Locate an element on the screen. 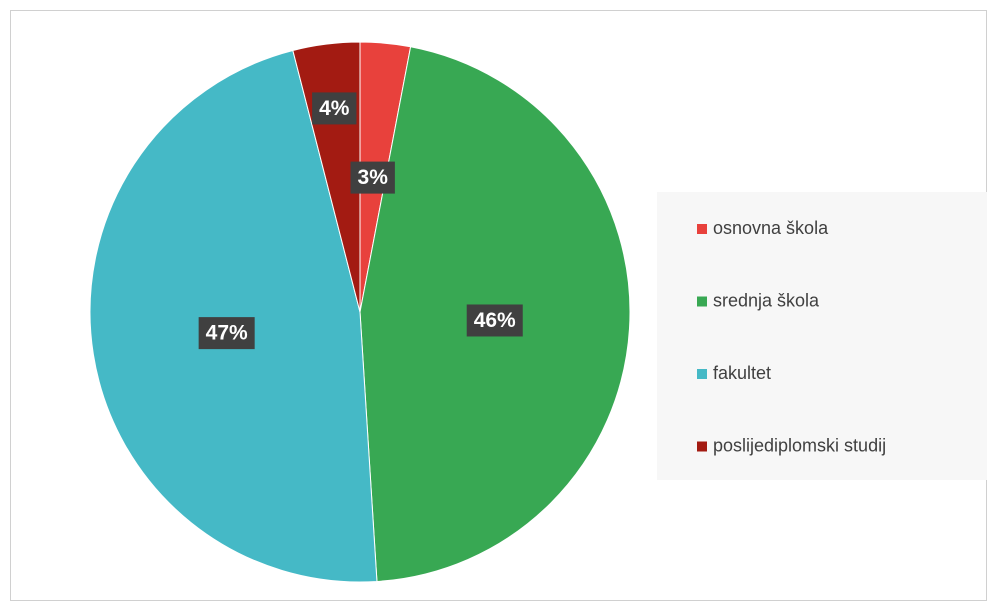  legend-label: srednja škola is located at coordinates (766, 300).